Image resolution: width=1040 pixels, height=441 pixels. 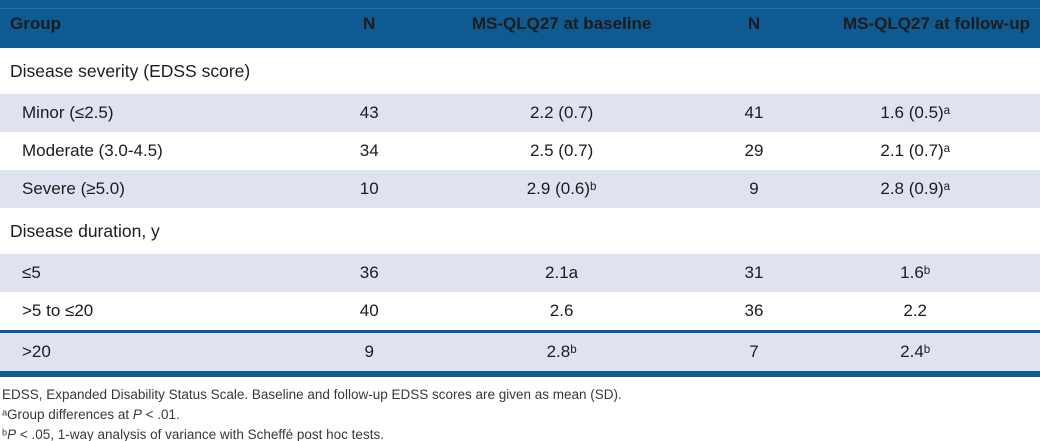 What do you see at coordinates (520, 312) in the screenshot?
I see `table-row-5to20: >5 to ≤20 40 2.6 36 2.2` at bounding box center [520, 312].